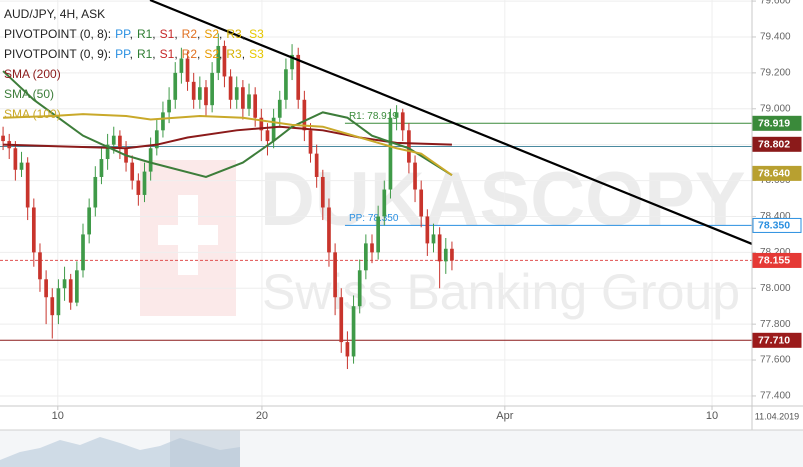 This screenshot has height=467, width=803. I want to click on pivot-legend-item: S2, so click(211, 54).